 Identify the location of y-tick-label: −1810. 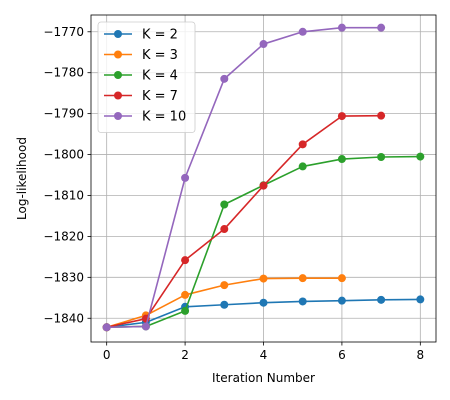
(63, 195).